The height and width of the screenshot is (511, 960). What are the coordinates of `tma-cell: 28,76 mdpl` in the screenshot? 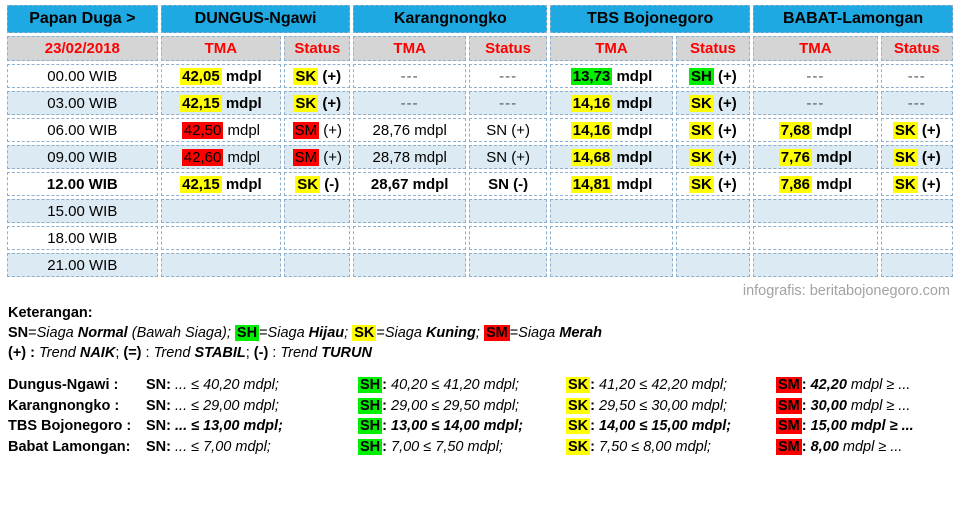 It's located at (409, 130).